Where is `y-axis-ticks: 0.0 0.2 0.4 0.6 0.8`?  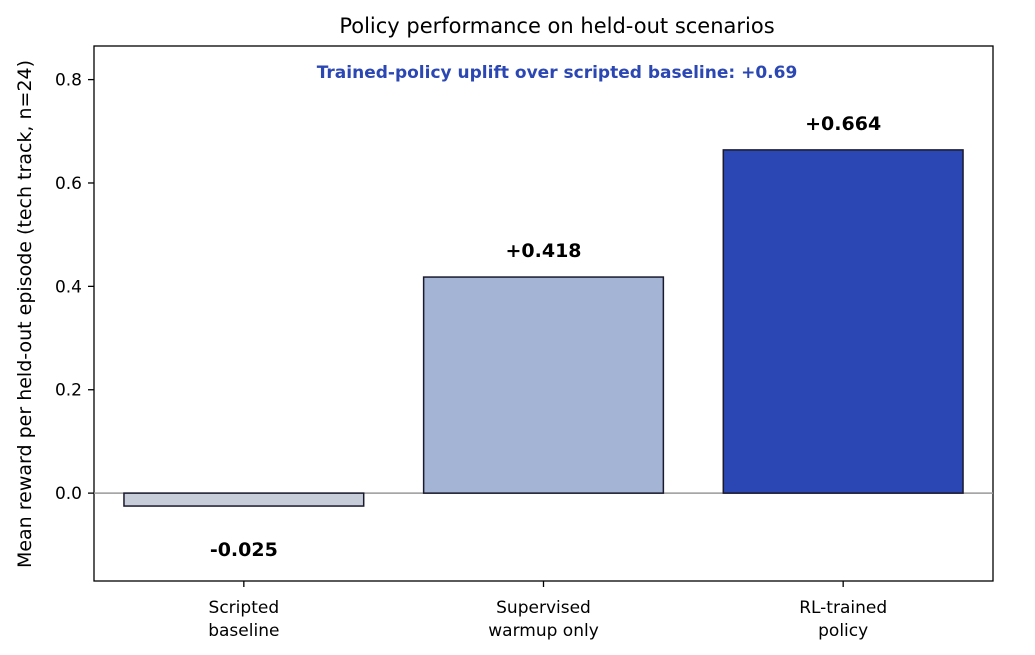
y-axis-ticks: 0.0 0.2 0.4 0.6 0.8 is located at coordinates (74, 287).